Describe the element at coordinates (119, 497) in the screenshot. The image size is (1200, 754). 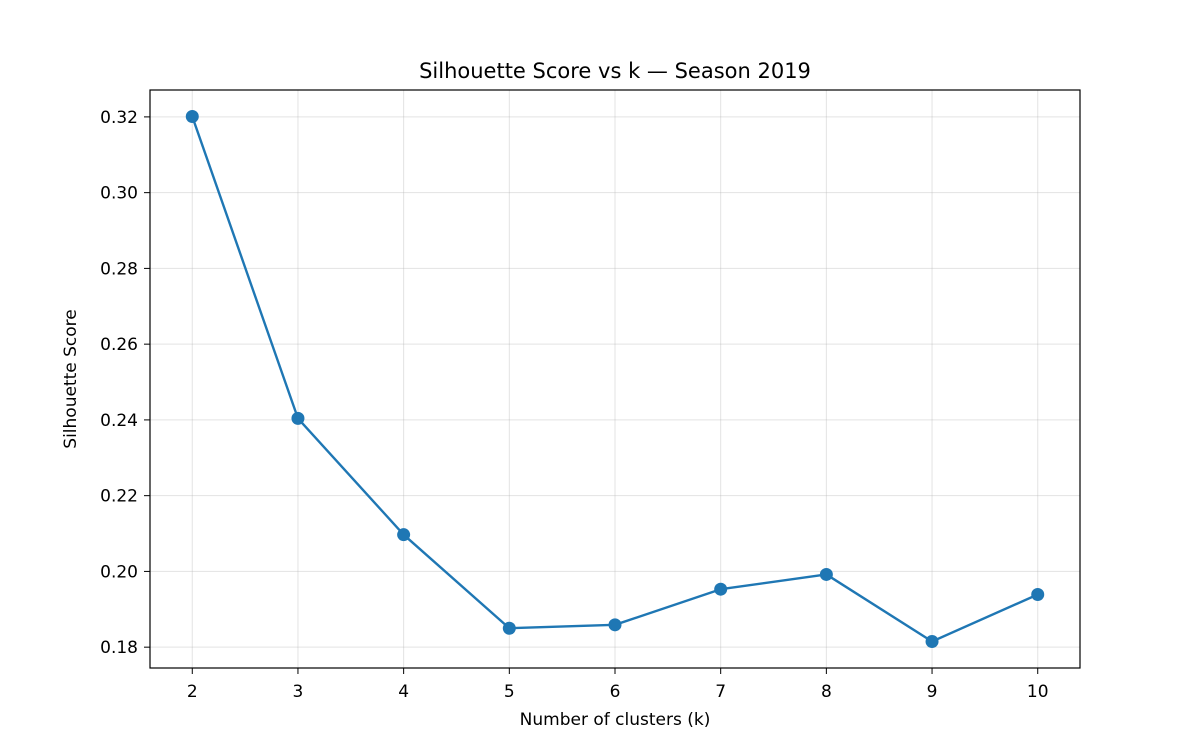
I see `y-tick-label: 0.22` at that location.